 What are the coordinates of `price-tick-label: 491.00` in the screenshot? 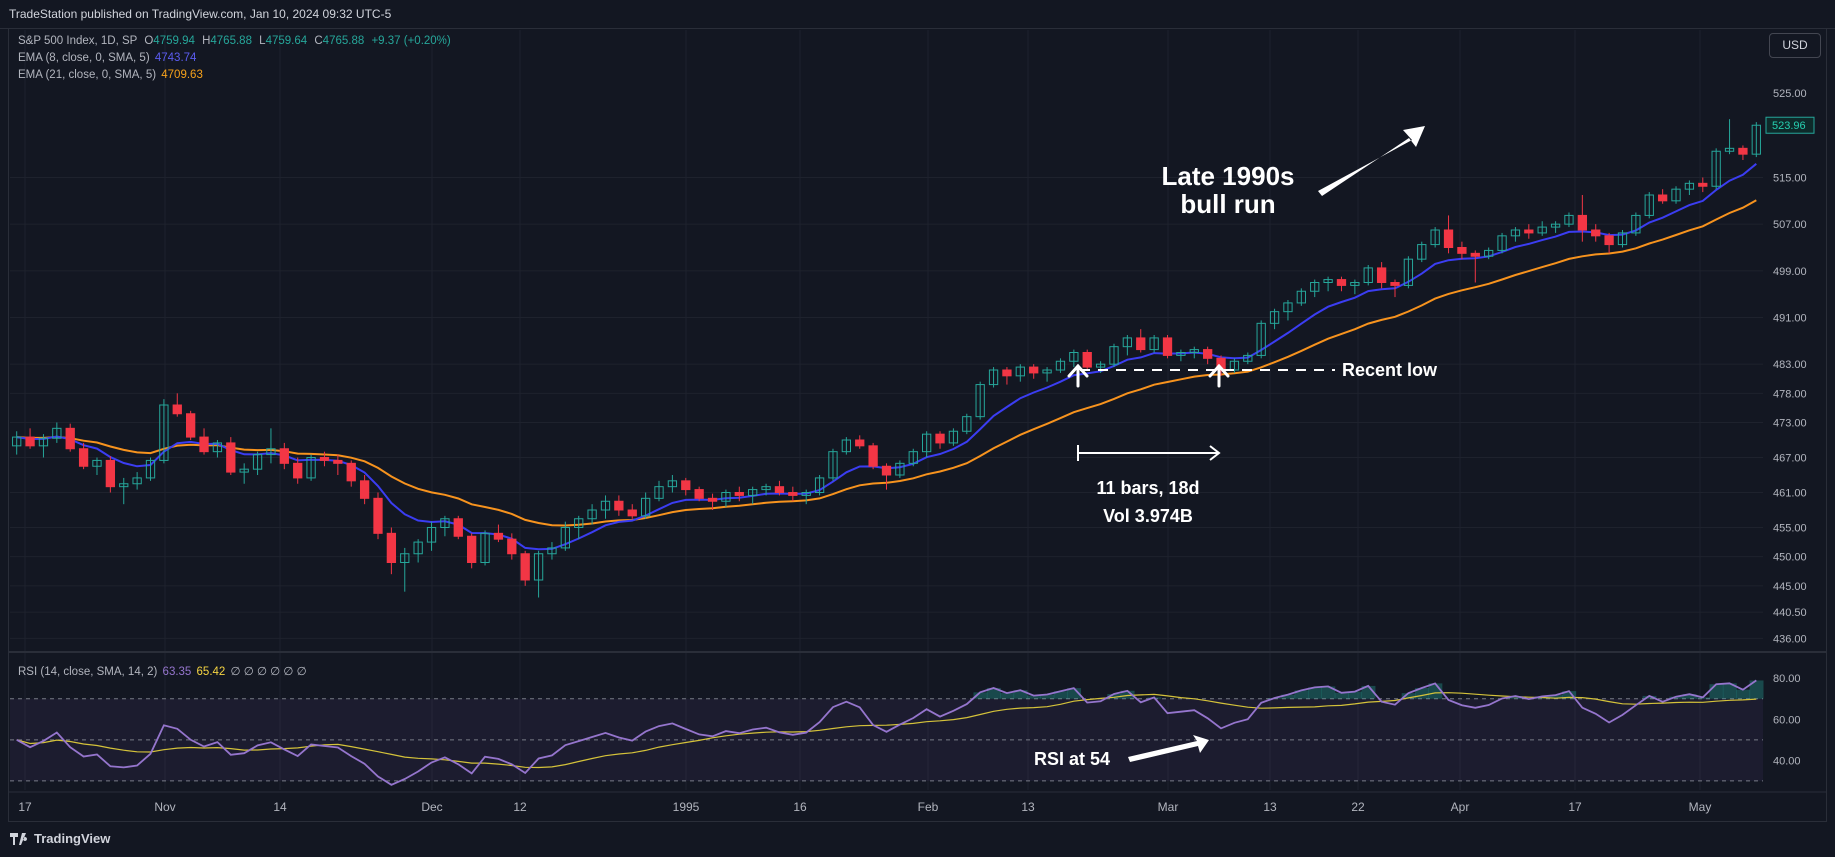 It's located at (1790, 319).